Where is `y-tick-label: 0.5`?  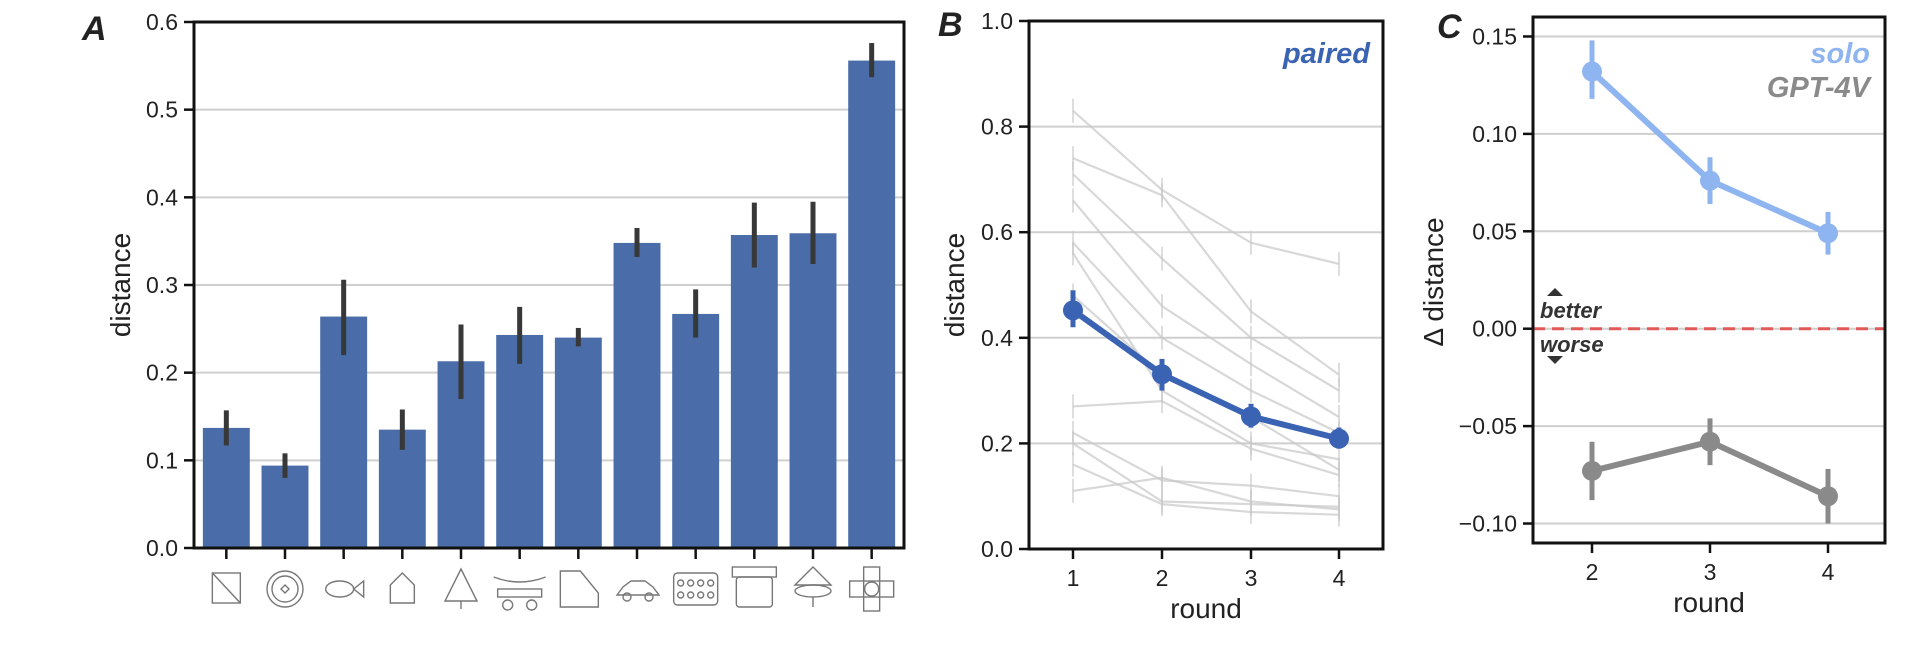
y-tick-label: 0.5 is located at coordinates (162, 110).